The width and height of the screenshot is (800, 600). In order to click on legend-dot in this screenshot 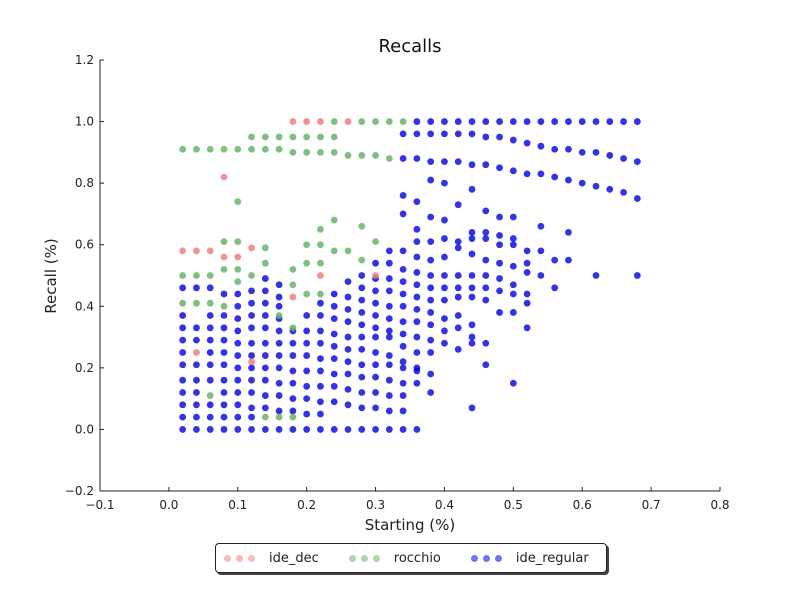, I will do `click(376, 558)`.